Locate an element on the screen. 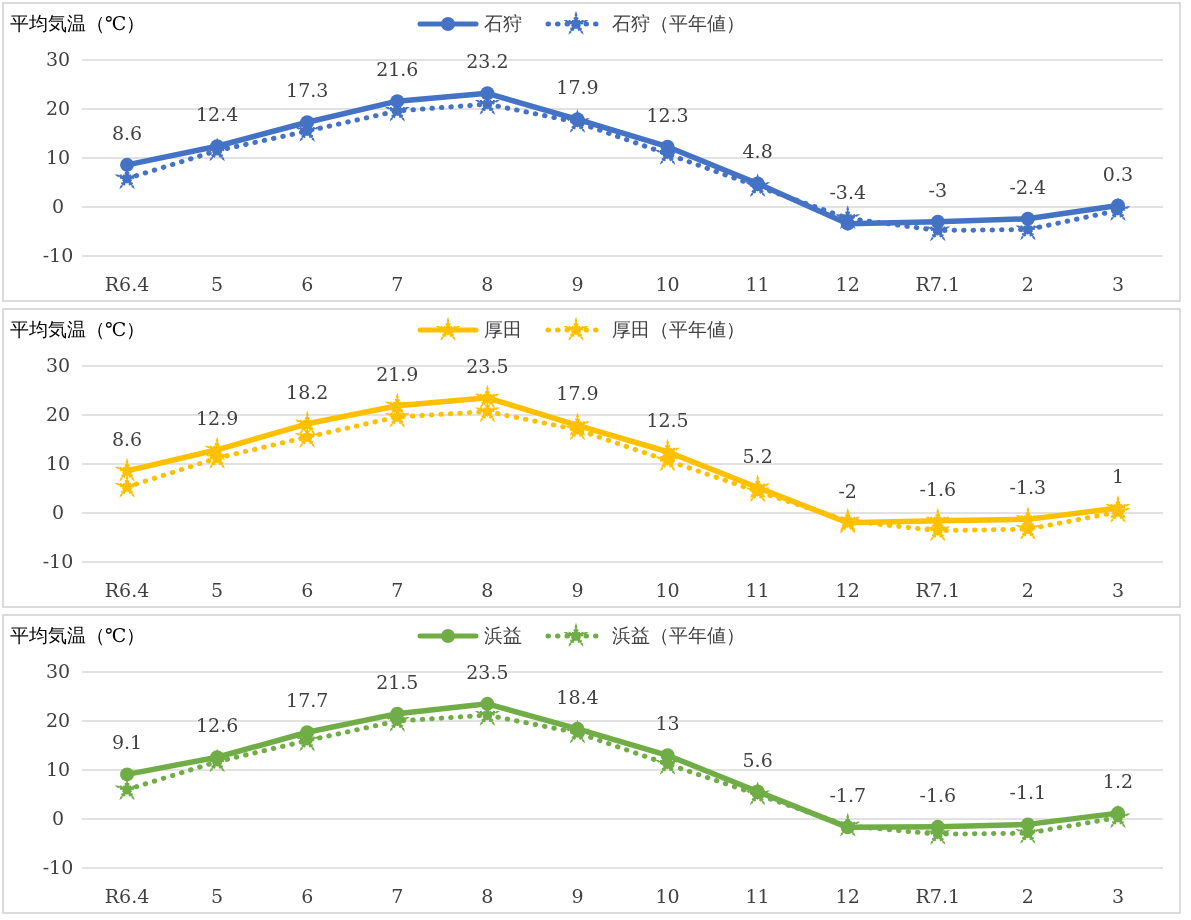  data-label: 13 is located at coordinates (667, 723).